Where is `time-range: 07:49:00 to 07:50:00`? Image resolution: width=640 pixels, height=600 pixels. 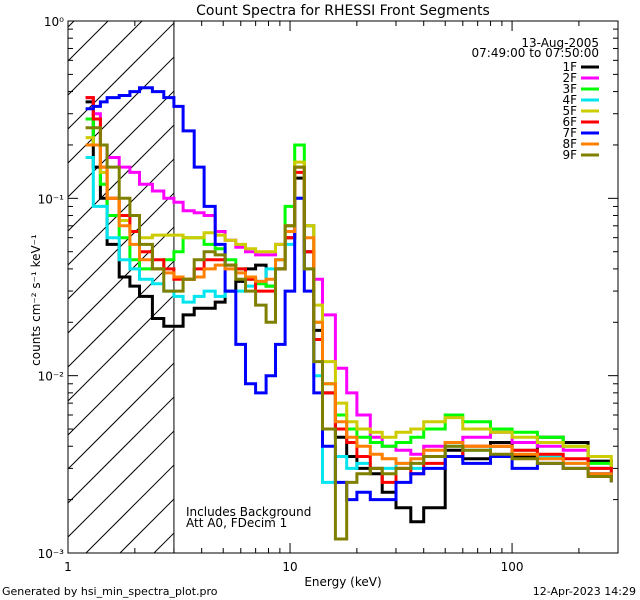
time-range: 07:49:00 to 07:50:00 is located at coordinates (535, 53).